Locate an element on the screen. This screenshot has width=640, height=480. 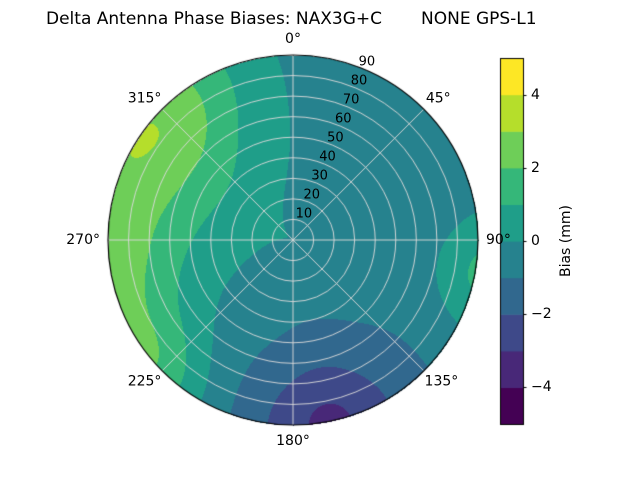
chart-title-right: NONE GPS-L1 is located at coordinates (479, 19).